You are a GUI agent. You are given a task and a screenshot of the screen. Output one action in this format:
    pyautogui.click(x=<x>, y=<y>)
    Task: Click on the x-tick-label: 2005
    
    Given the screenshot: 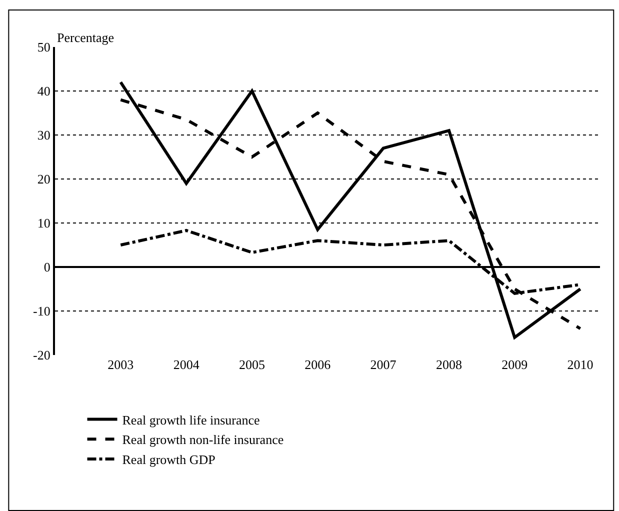 What is the action you would take?
    pyautogui.click(x=251, y=364)
    